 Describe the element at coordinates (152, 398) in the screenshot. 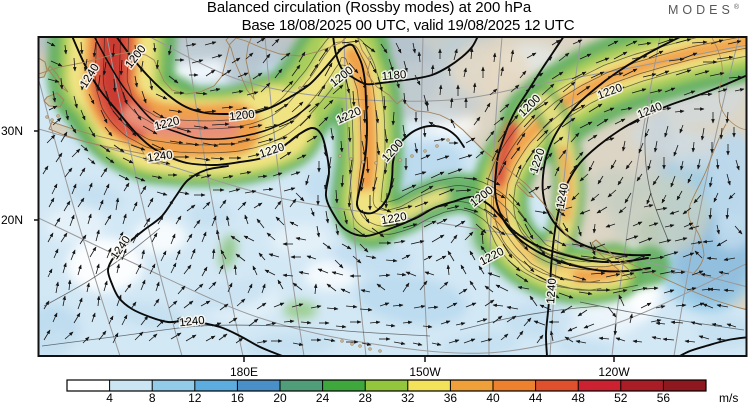

I see `svg-text: 8` at that location.